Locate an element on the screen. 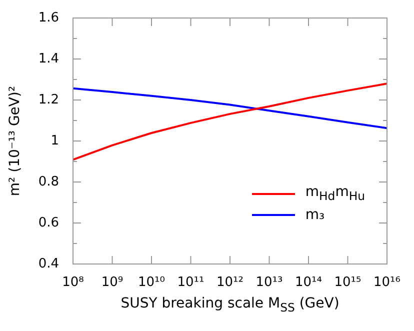  x-tick-label: 10¹⁴ is located at coordinates (308, 282).